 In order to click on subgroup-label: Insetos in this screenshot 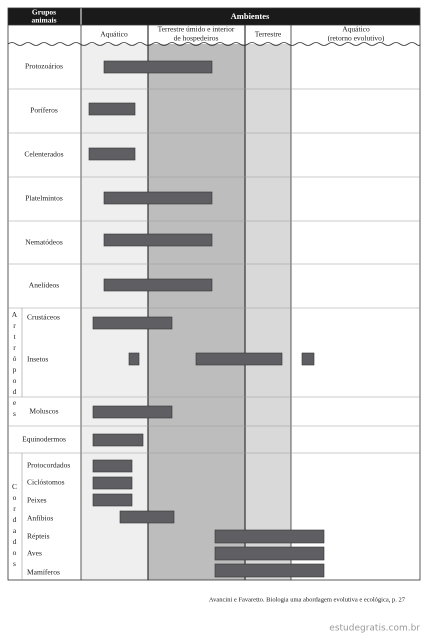, I will do `click(37, 359)`.